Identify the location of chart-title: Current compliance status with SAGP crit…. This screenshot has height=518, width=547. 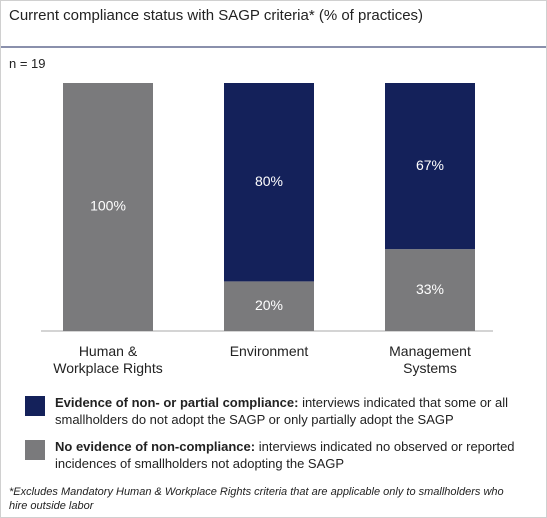
(216, 15).